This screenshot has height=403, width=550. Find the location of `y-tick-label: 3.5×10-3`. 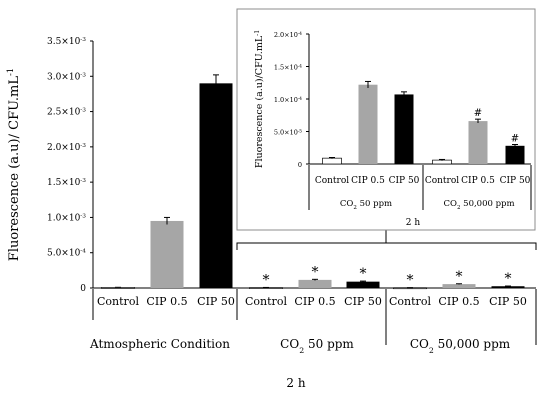

y-tick-label: 3.5×10-3 is located at coordinates (66, 42).